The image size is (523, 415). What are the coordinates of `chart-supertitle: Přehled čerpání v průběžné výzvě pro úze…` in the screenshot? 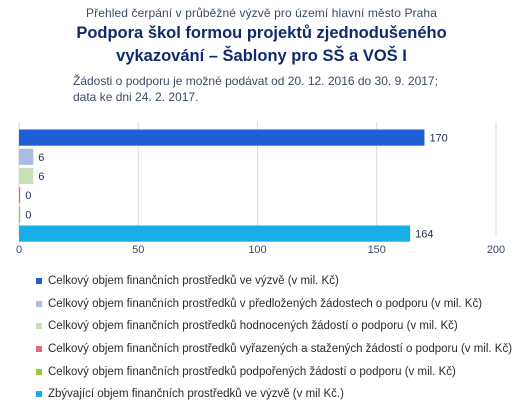 It's located at (261, 13).